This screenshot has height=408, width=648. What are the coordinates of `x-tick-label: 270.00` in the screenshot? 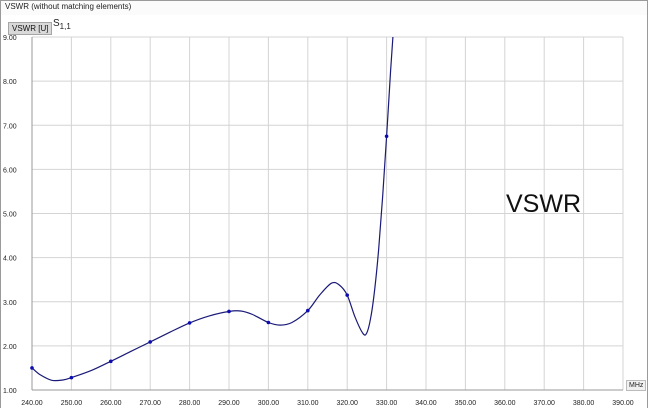 It's located at (150, 403).